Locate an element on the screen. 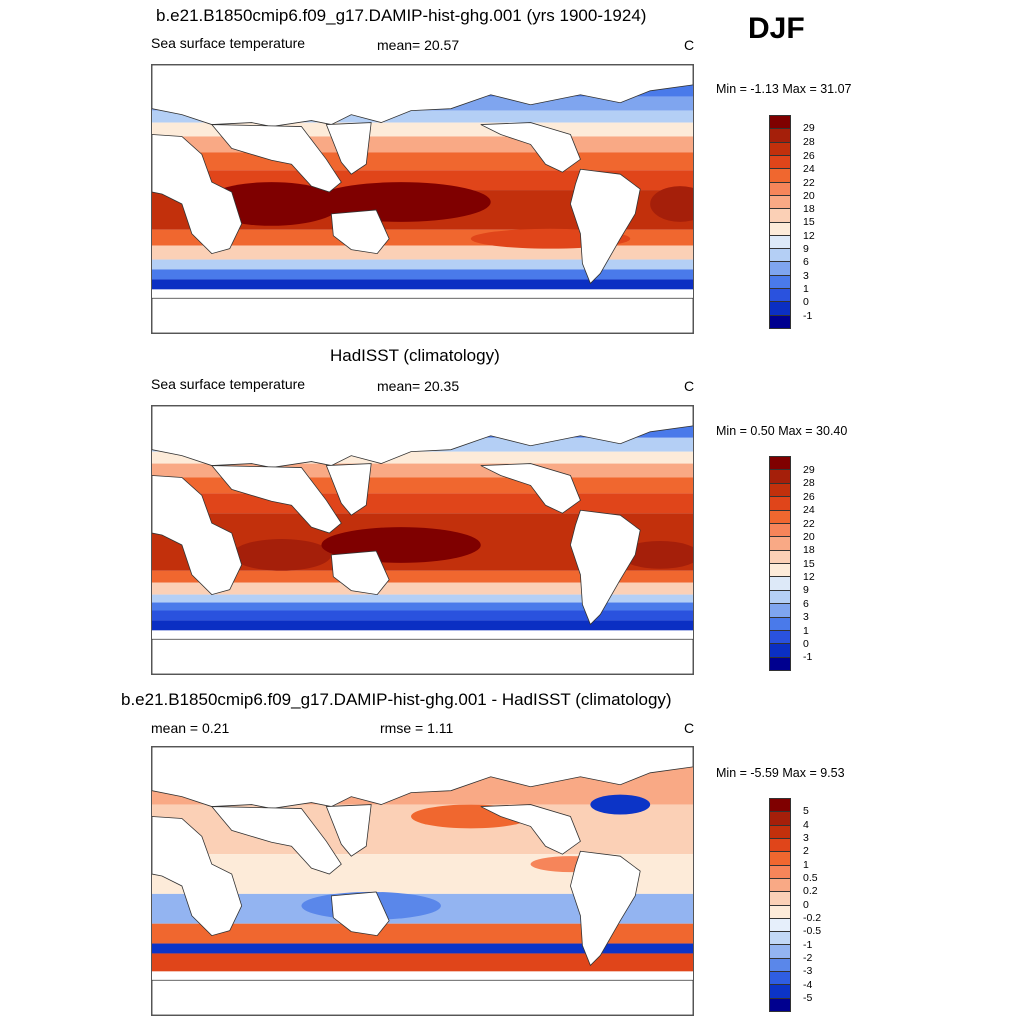  panel3-cbar-tick: 0 is located at coordinates (806, 905).